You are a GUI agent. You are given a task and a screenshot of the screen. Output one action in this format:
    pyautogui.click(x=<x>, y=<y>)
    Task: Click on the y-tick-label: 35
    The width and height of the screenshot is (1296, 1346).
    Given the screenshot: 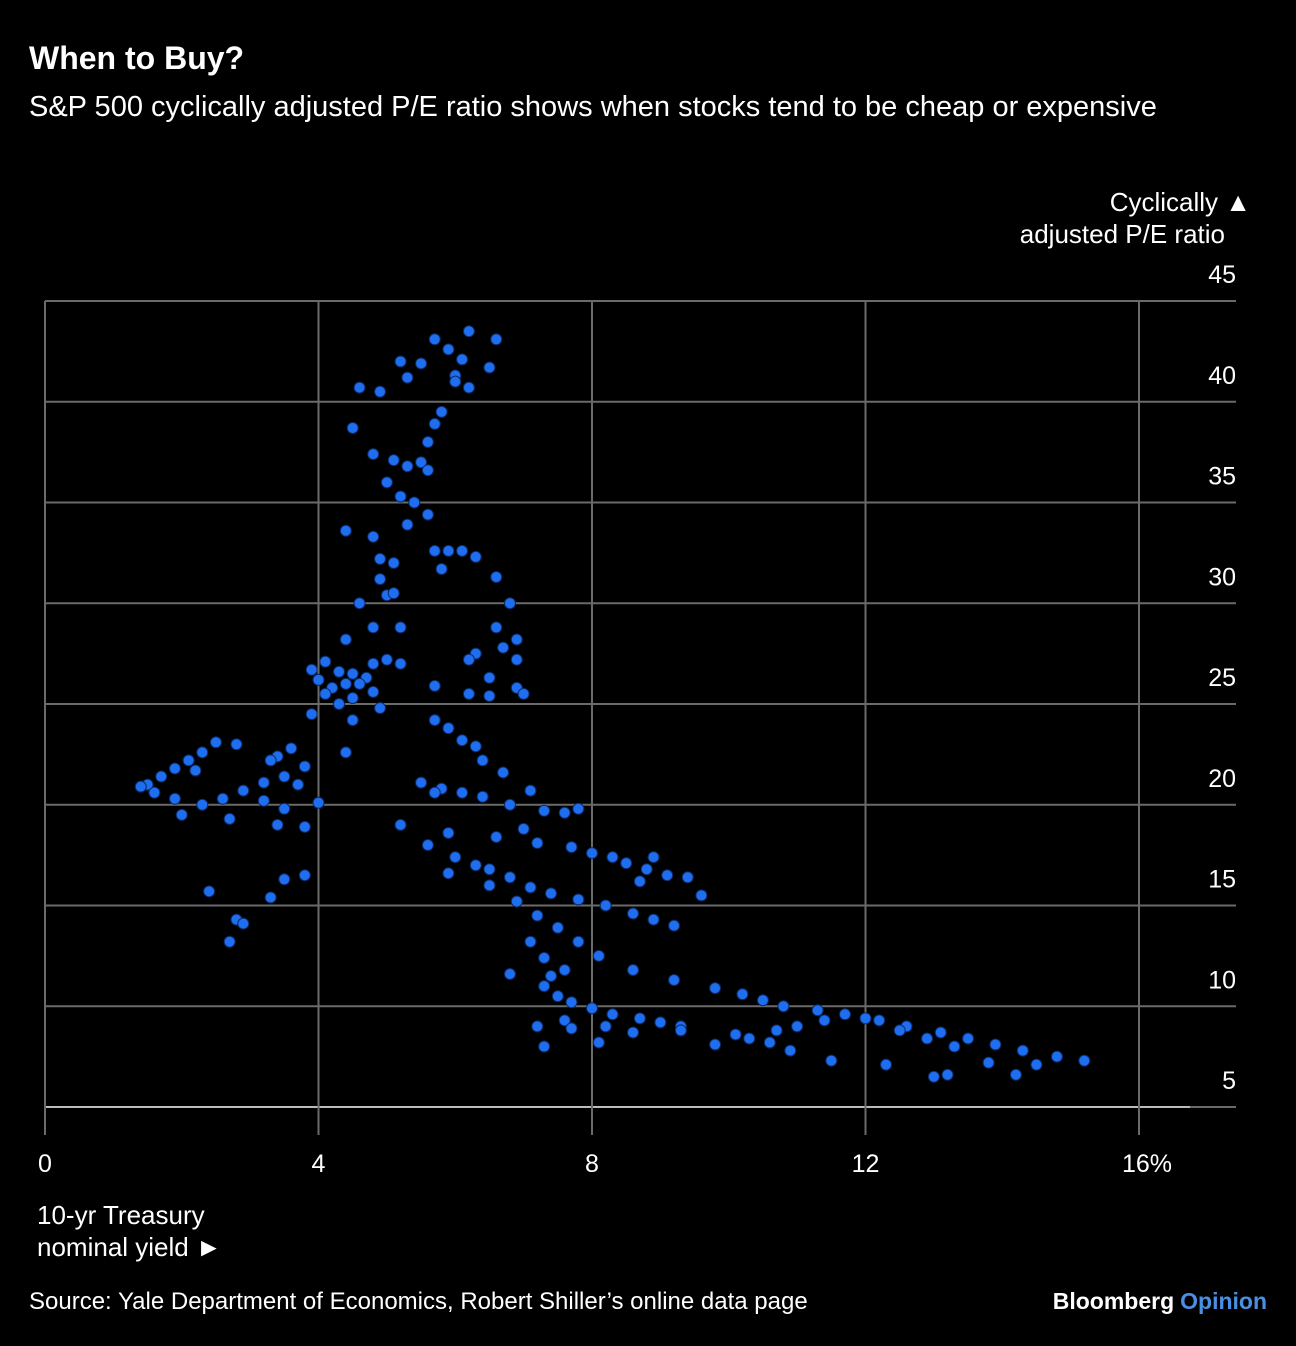 What is the action you would take?
    pyautogui.click(x=1222, y=477)
    